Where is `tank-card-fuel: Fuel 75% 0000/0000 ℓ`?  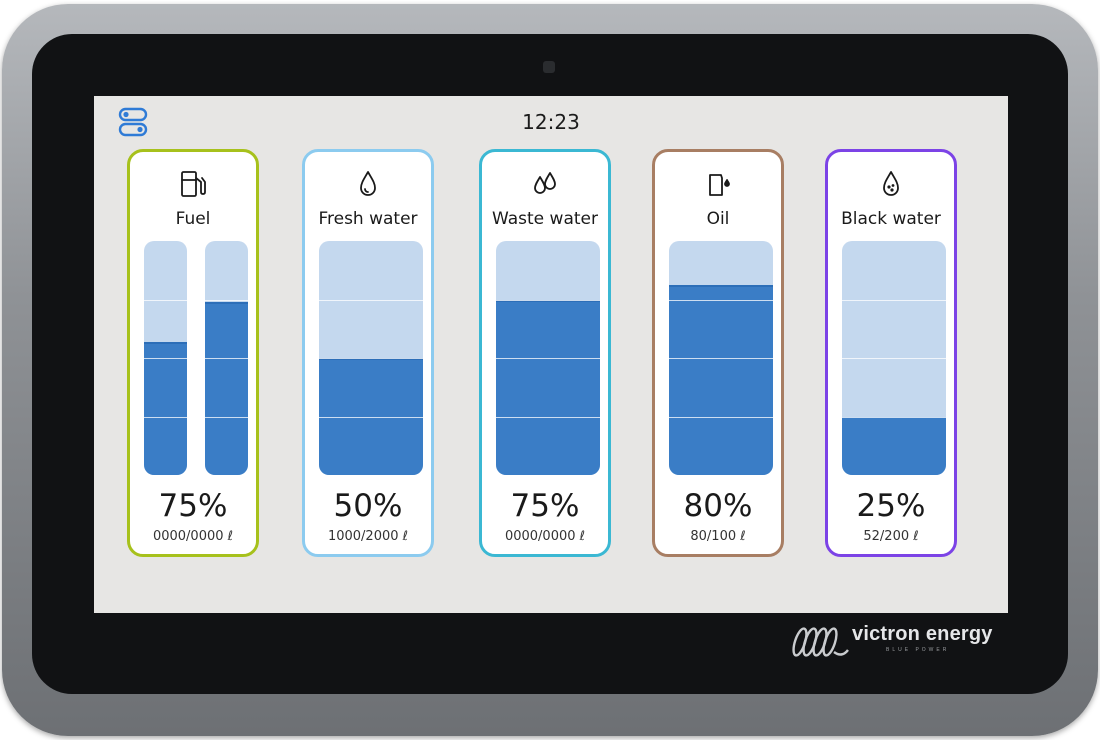
tank-card-fuel: Fuel 75% 0000/0000 ℓ is located at coordinates (193, 353).